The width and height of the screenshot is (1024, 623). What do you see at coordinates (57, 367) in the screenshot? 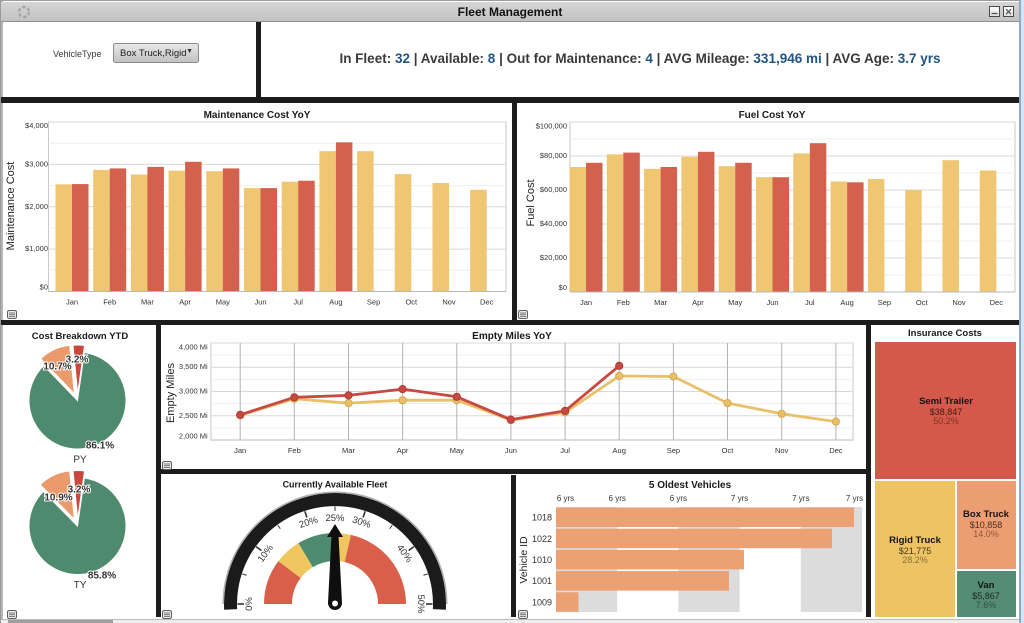
I see `svg-text: 10.7%` at bounding box center [57, 367].